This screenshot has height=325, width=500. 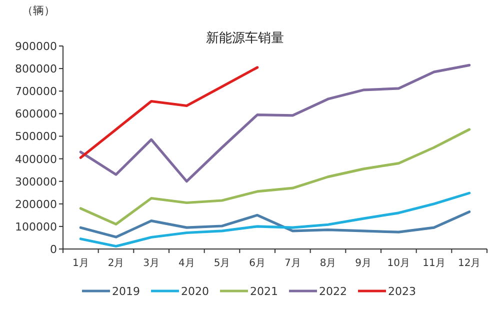 What do you see at coordinates (469, 263) in the screenshot?
I see `x-tick-label: 12月` at bounding box center [469, 263].